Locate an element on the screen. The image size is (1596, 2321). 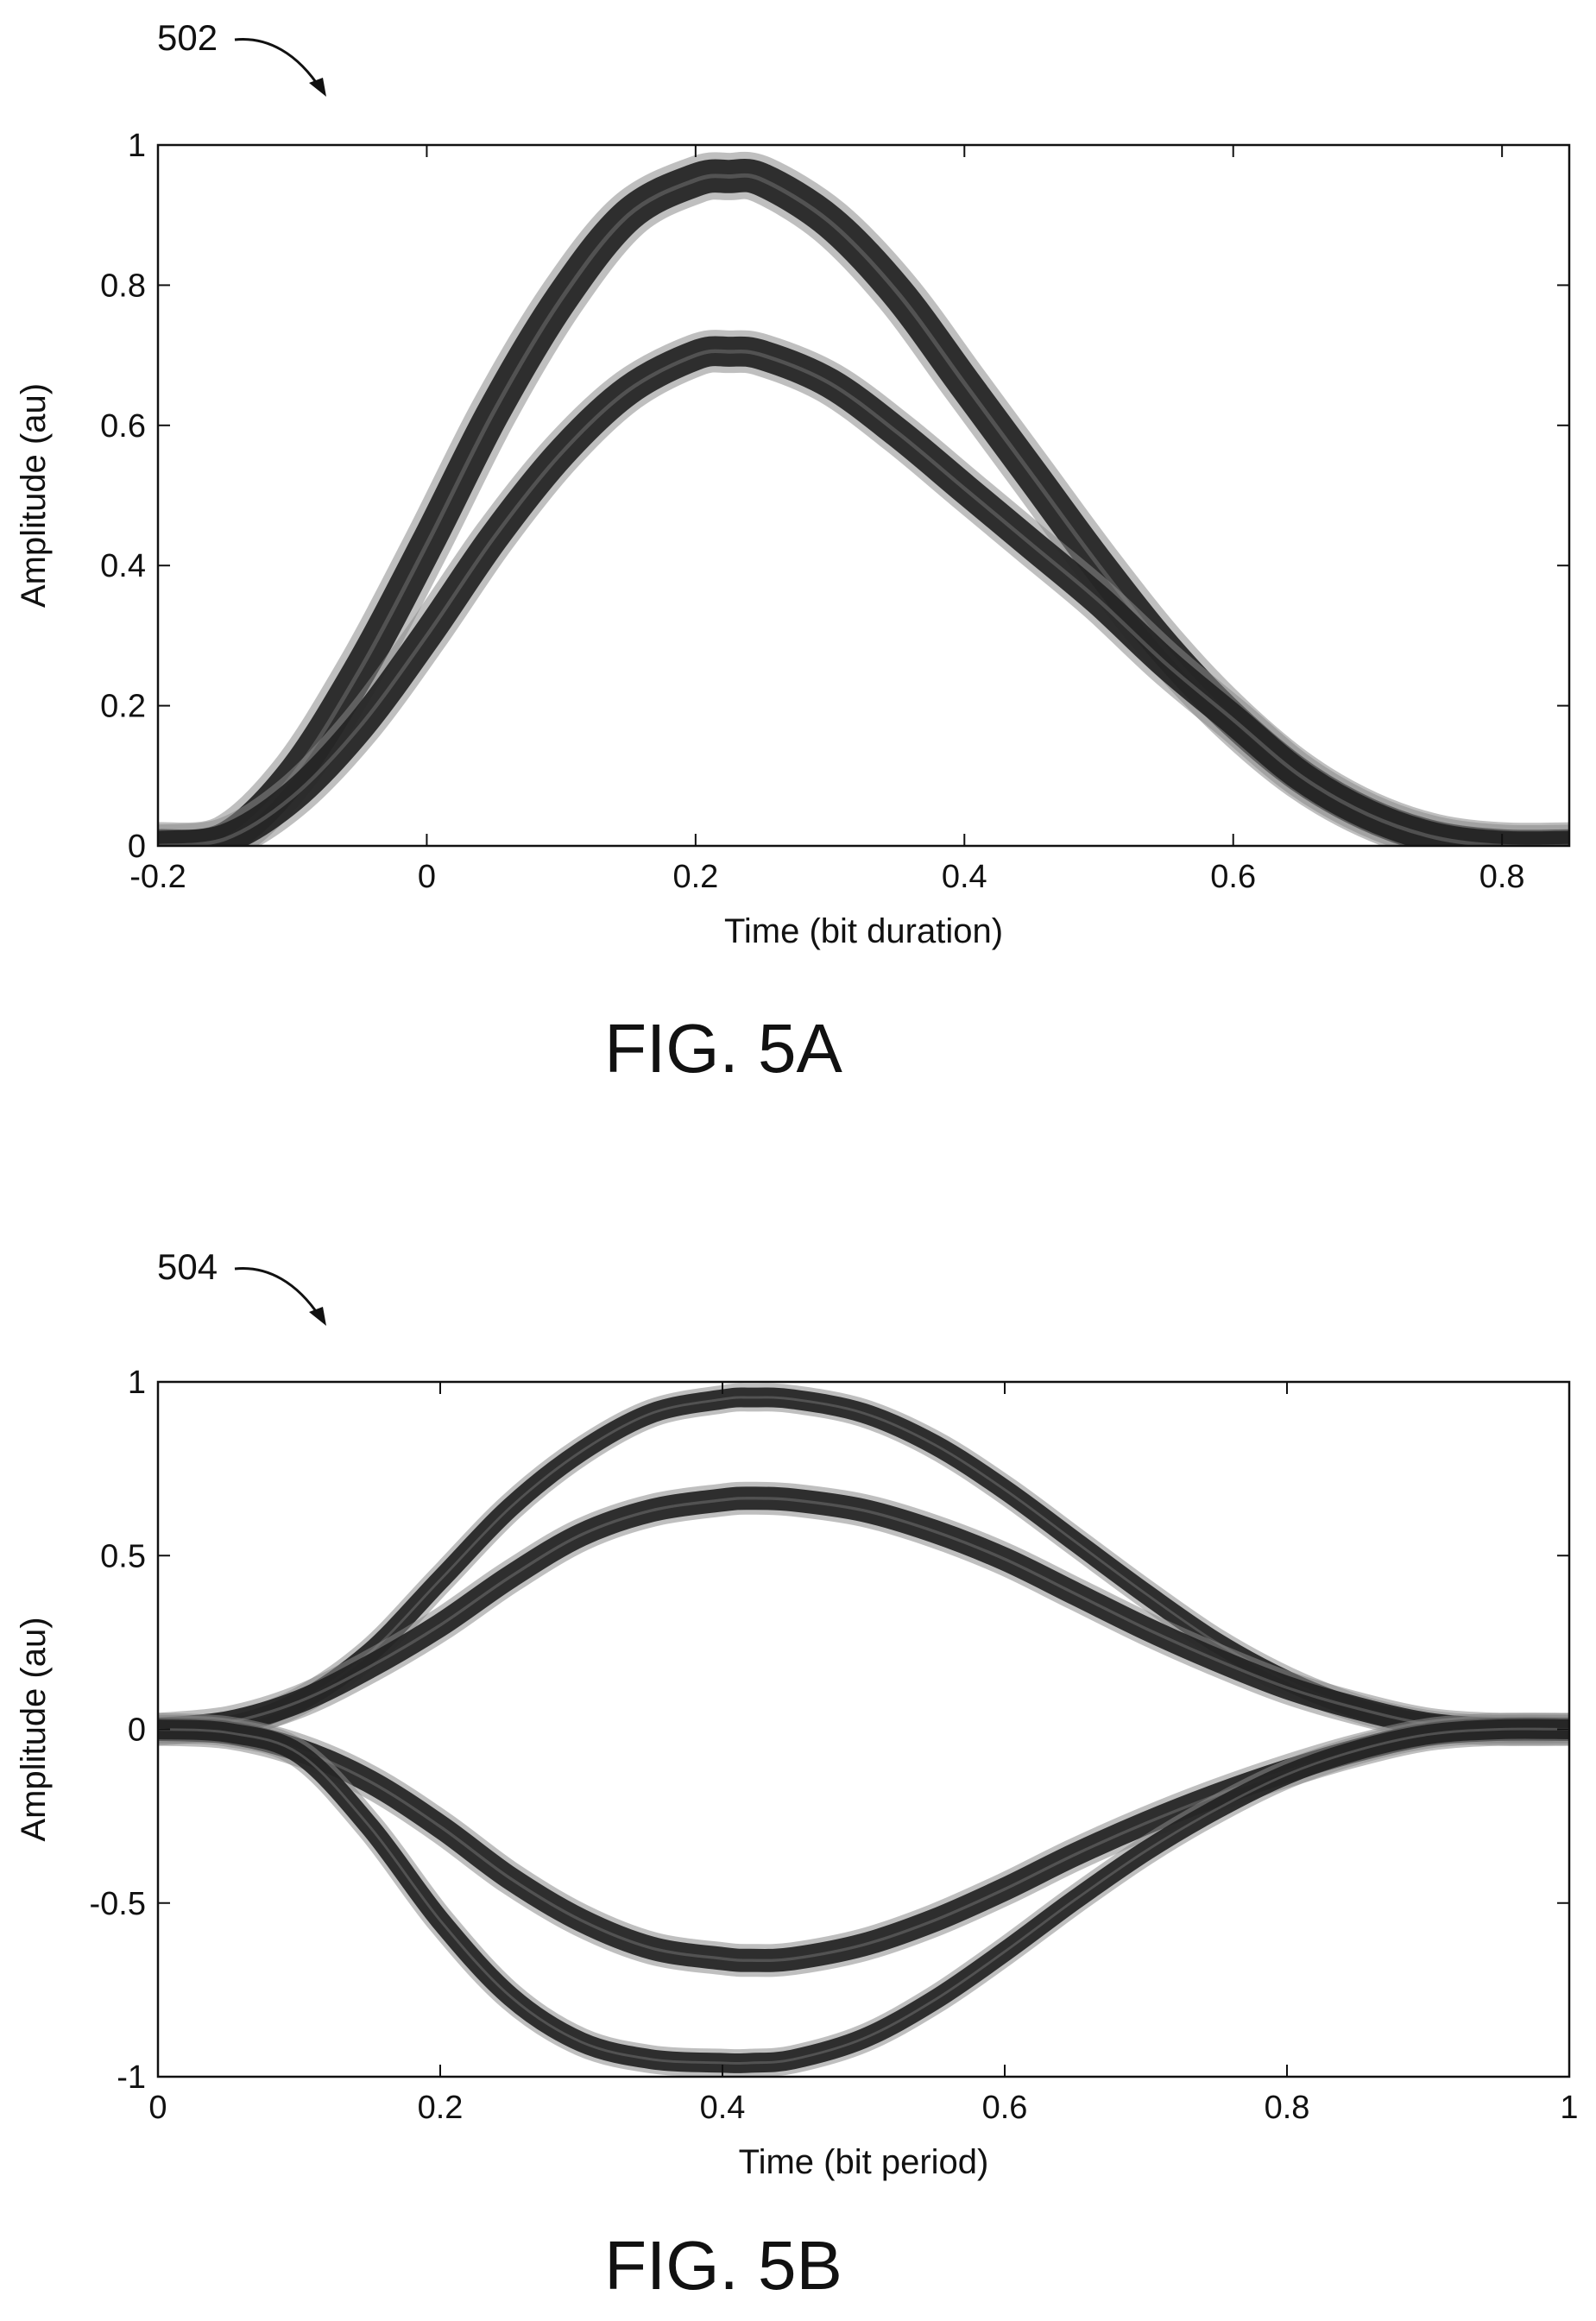
figure-5a-ref-arrow is located at coordinates (278, 64).